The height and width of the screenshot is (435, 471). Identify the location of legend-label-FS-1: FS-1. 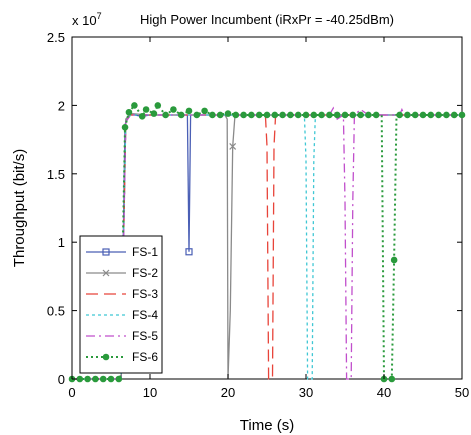
(145, 252).